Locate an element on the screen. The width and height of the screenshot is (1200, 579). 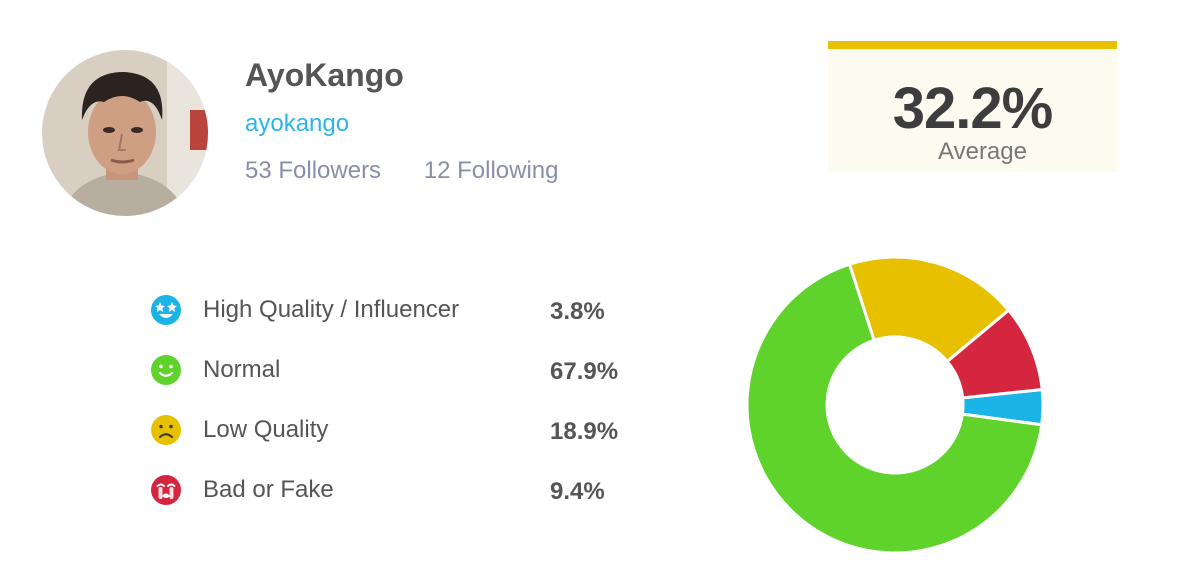
donut-slice-normal is located at coordinates (894, 408).